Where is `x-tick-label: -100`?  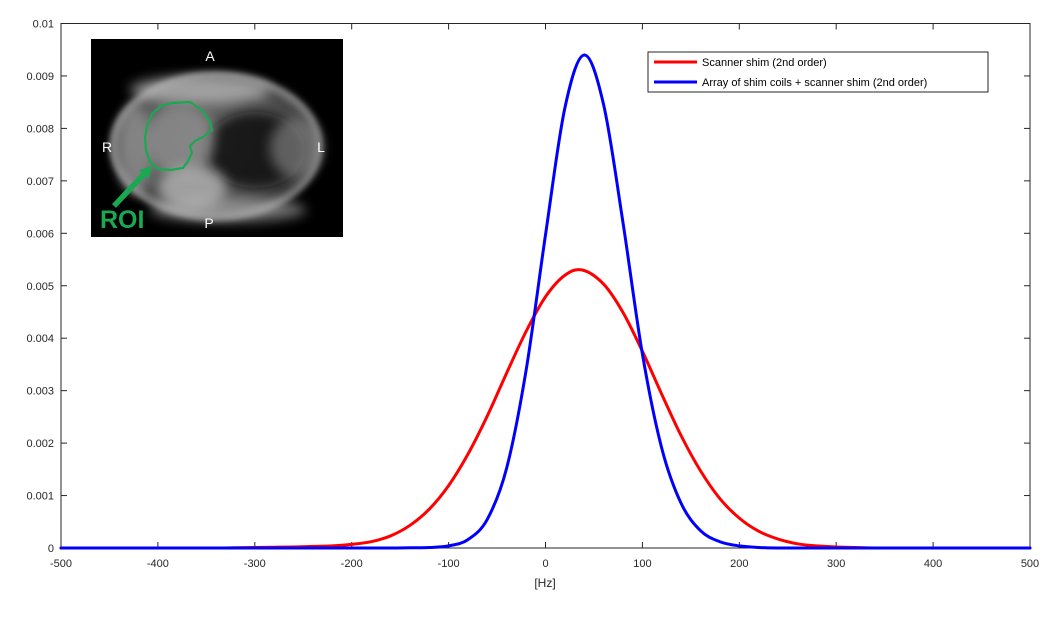 x-tick-label: -100 is located at coordinates (449, 564).